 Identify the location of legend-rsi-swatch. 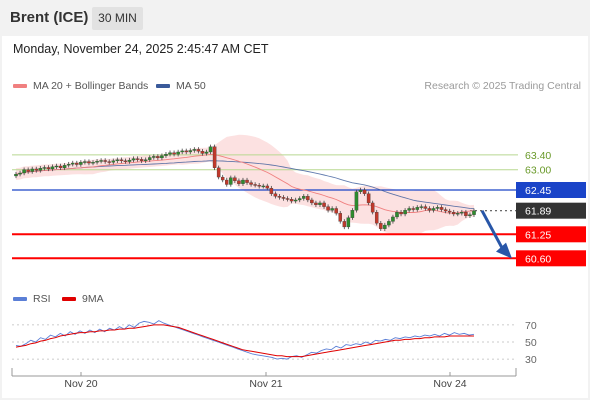
(20, 299).